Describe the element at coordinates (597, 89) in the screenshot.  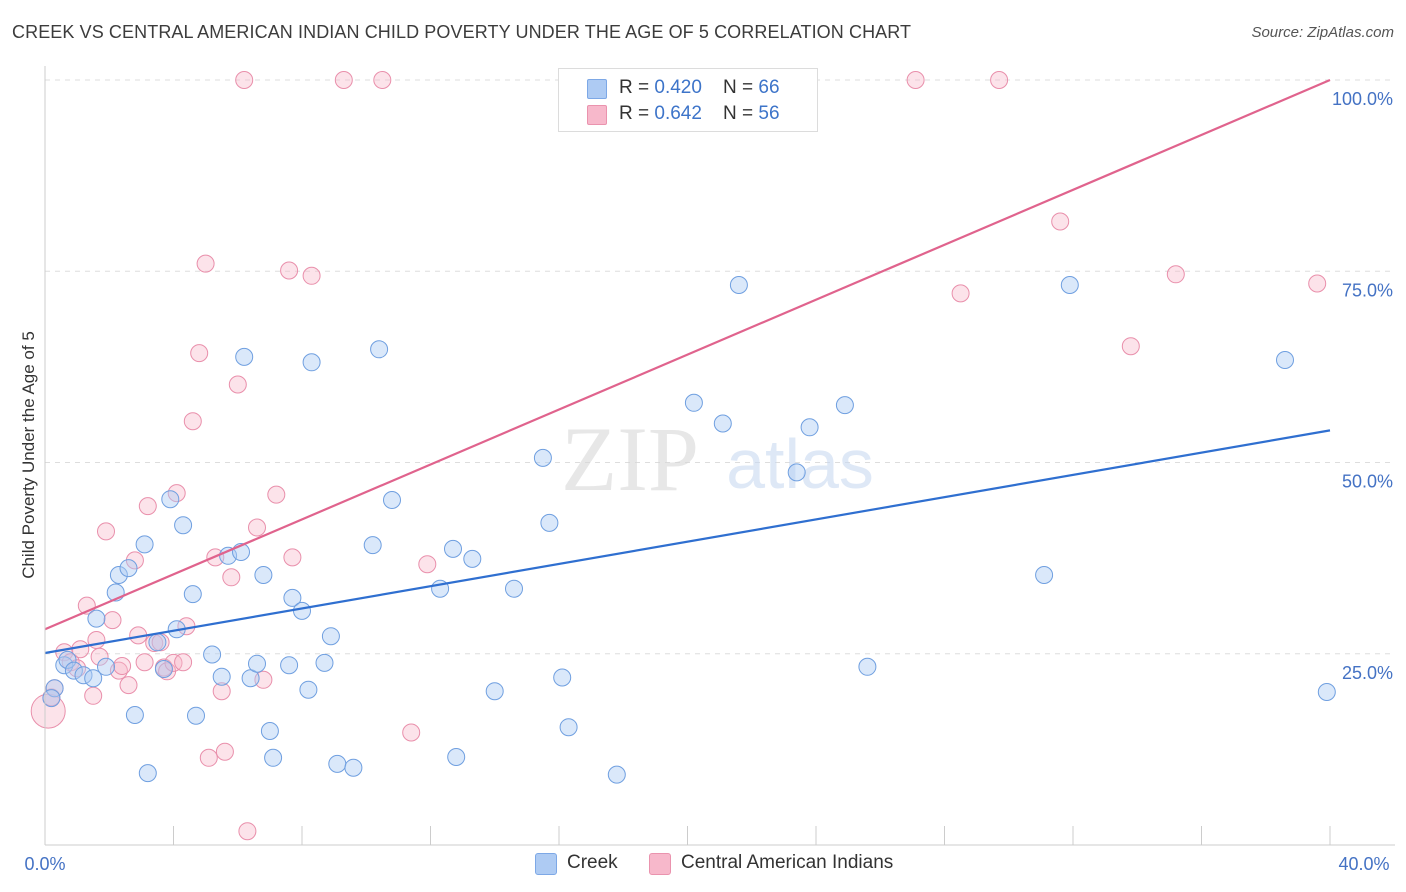
I see `legend-swatch-creek` at that location.